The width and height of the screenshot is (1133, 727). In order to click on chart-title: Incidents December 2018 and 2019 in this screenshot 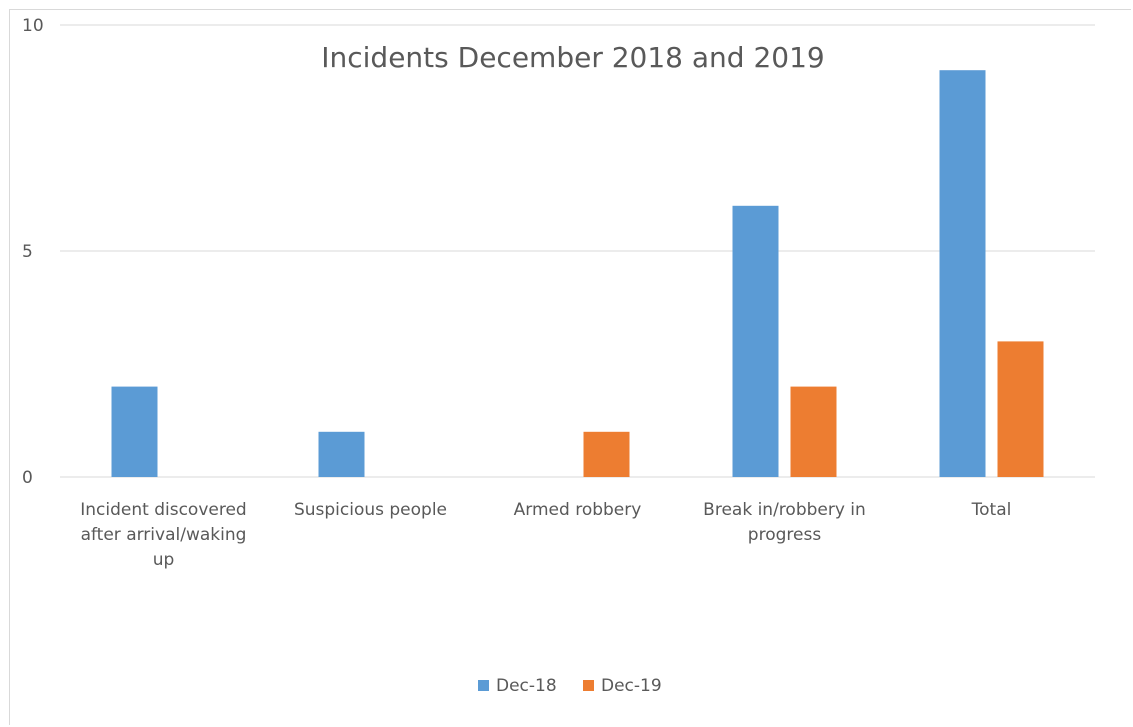, I will do `click(572, 57)`.